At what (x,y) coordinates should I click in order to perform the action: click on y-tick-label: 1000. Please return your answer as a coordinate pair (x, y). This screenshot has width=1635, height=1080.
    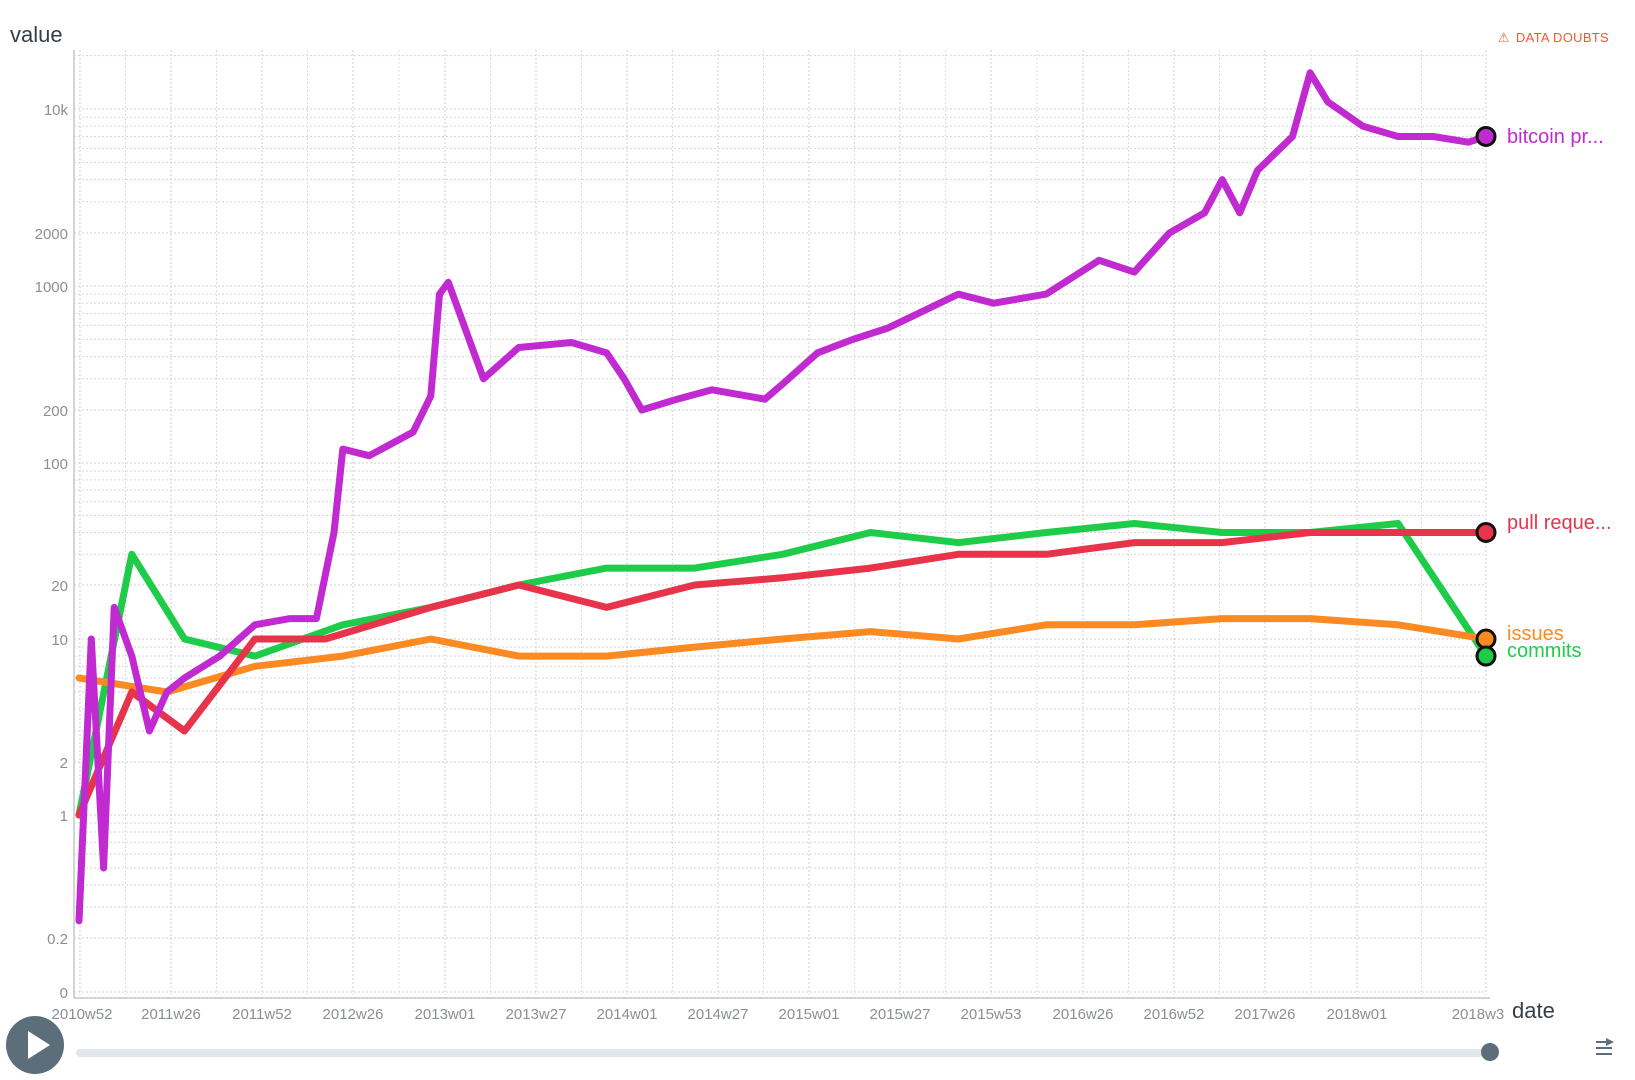
    Looking at the image, I should click on (51, 287).